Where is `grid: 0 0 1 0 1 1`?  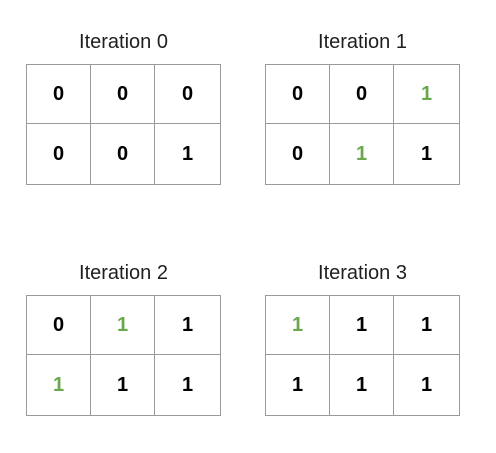
grid: 0 0 1 0 1 1 is located at coordinates (362, 124).